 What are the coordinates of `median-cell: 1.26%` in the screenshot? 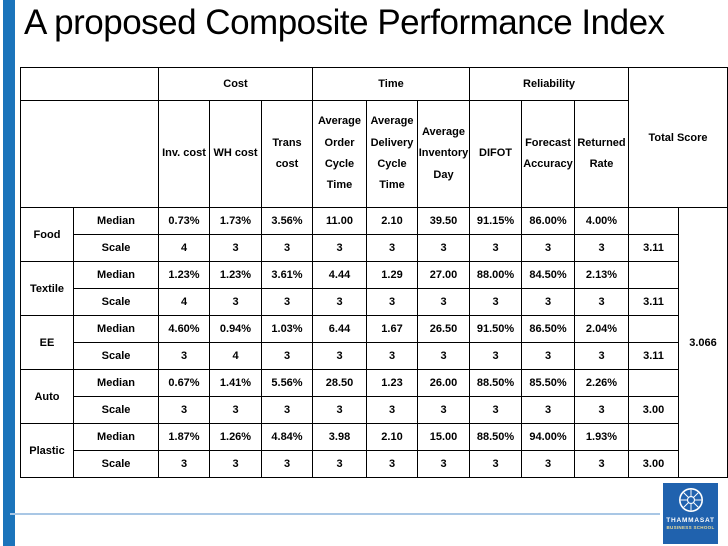 It's located at (235, 437).